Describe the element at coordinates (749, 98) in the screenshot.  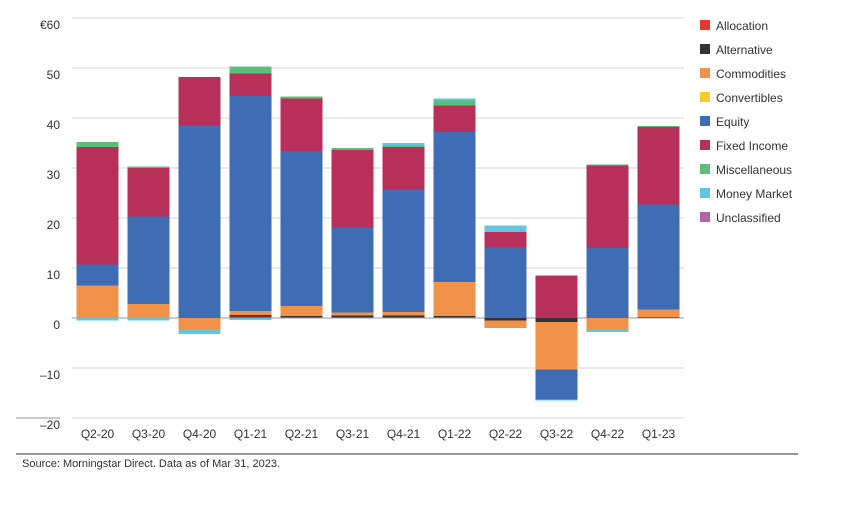
I see `legend-label: Convertibles` at that location.